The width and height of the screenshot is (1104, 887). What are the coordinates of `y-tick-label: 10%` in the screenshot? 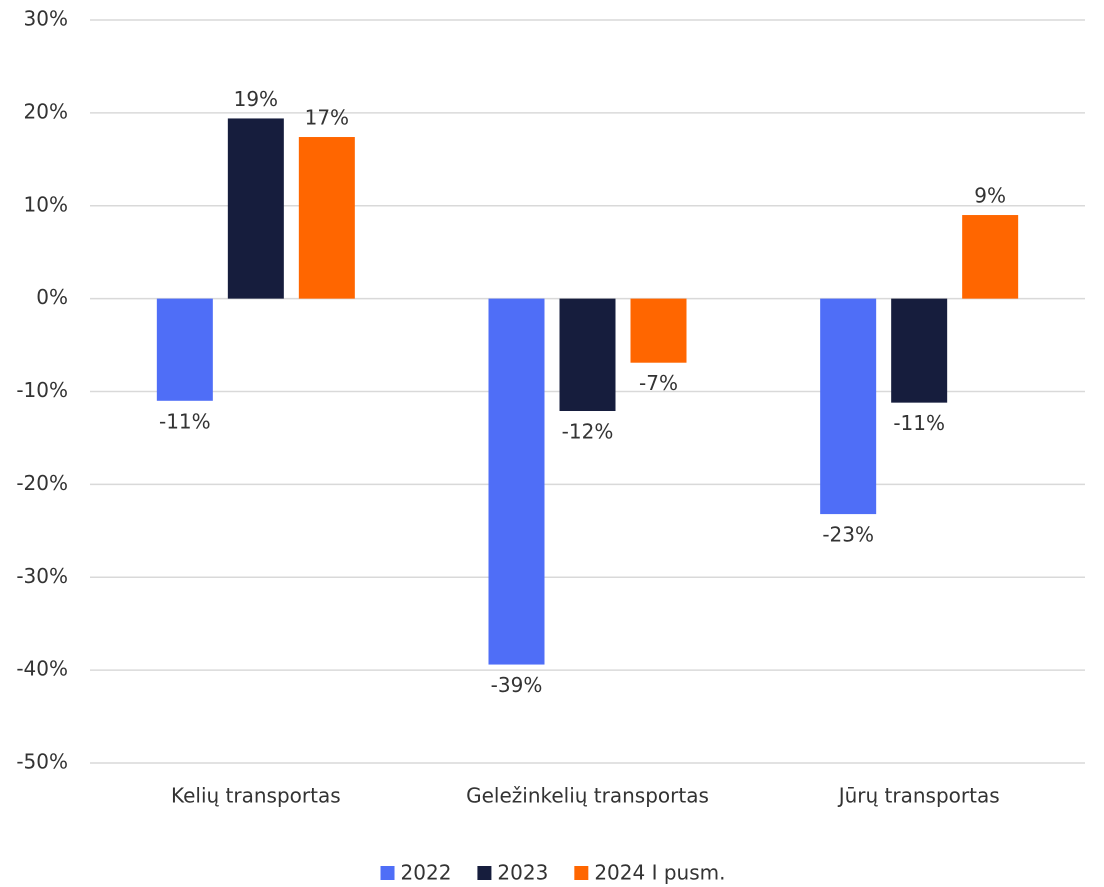 It's located at (46, 204).